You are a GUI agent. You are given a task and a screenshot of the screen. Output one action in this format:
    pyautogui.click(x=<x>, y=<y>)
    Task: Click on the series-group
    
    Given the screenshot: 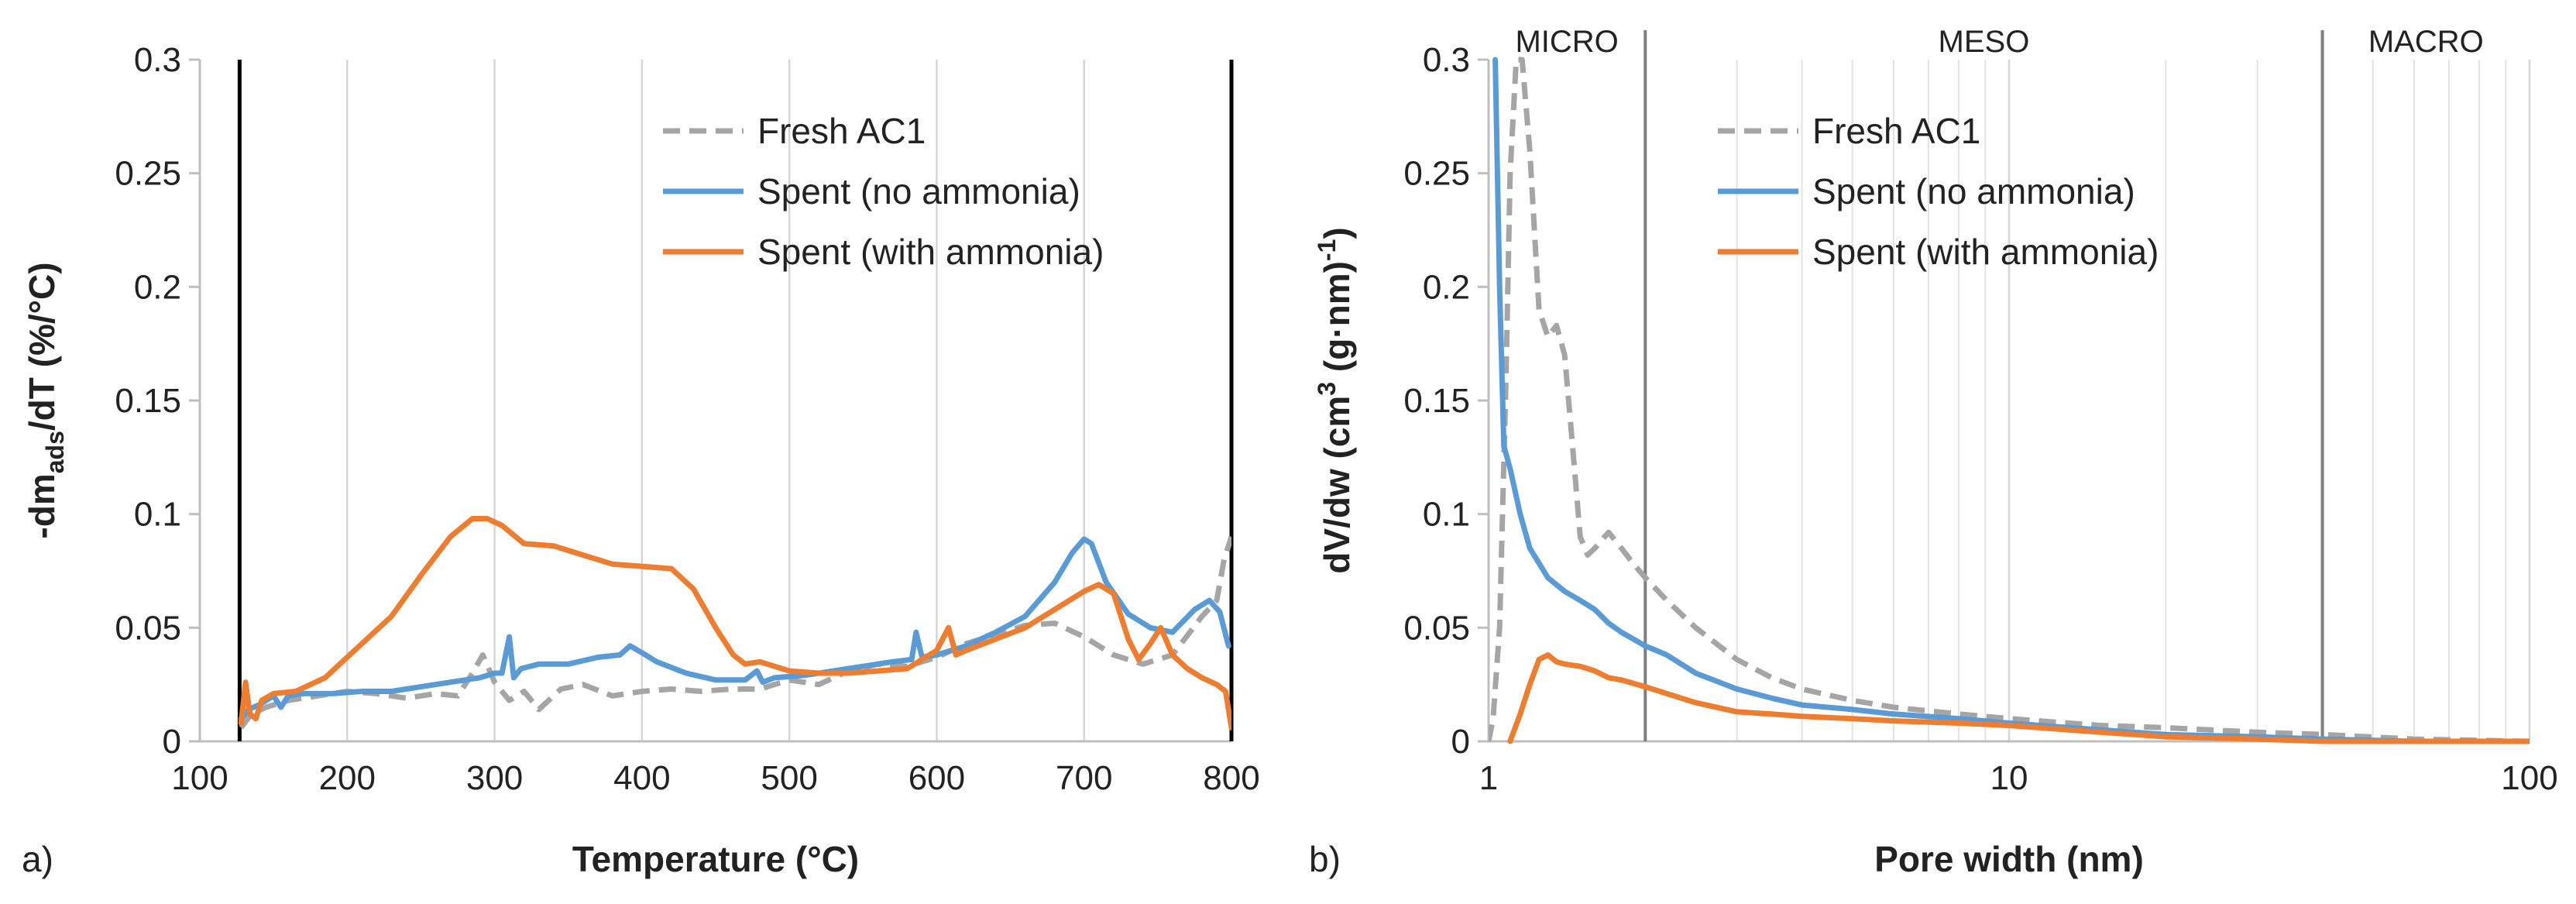 What is the action you would take?
    pyautogui.click(x=734, y=623)
    